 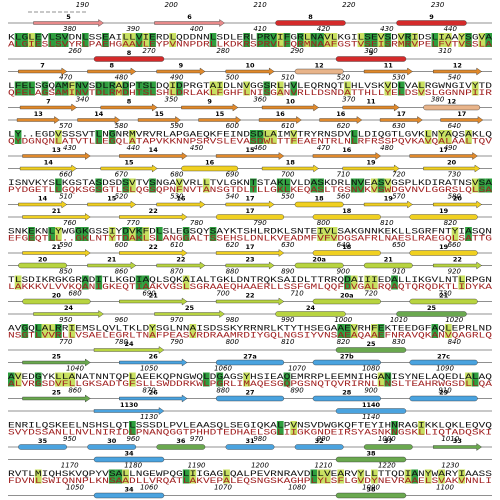 I want to click on residue-number: 430, so click(x=387, y=29).